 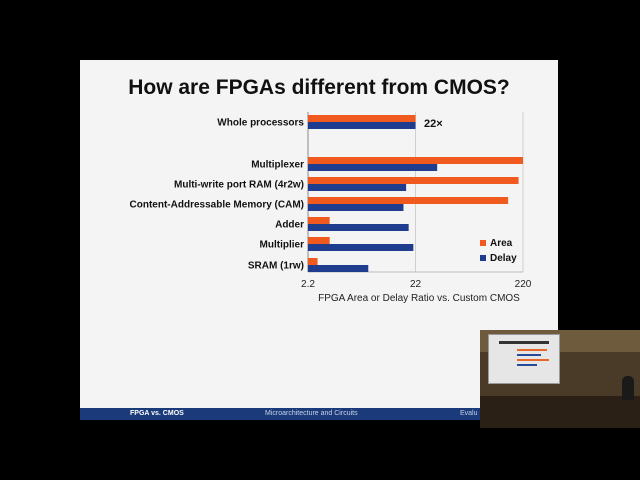 What do you see at coordinates (419, 298) in the screenshot?
I see `x-axis-label: FPGA Area or Delay Ratio vs. Custom CMOS` at bounding box center [419, 298].